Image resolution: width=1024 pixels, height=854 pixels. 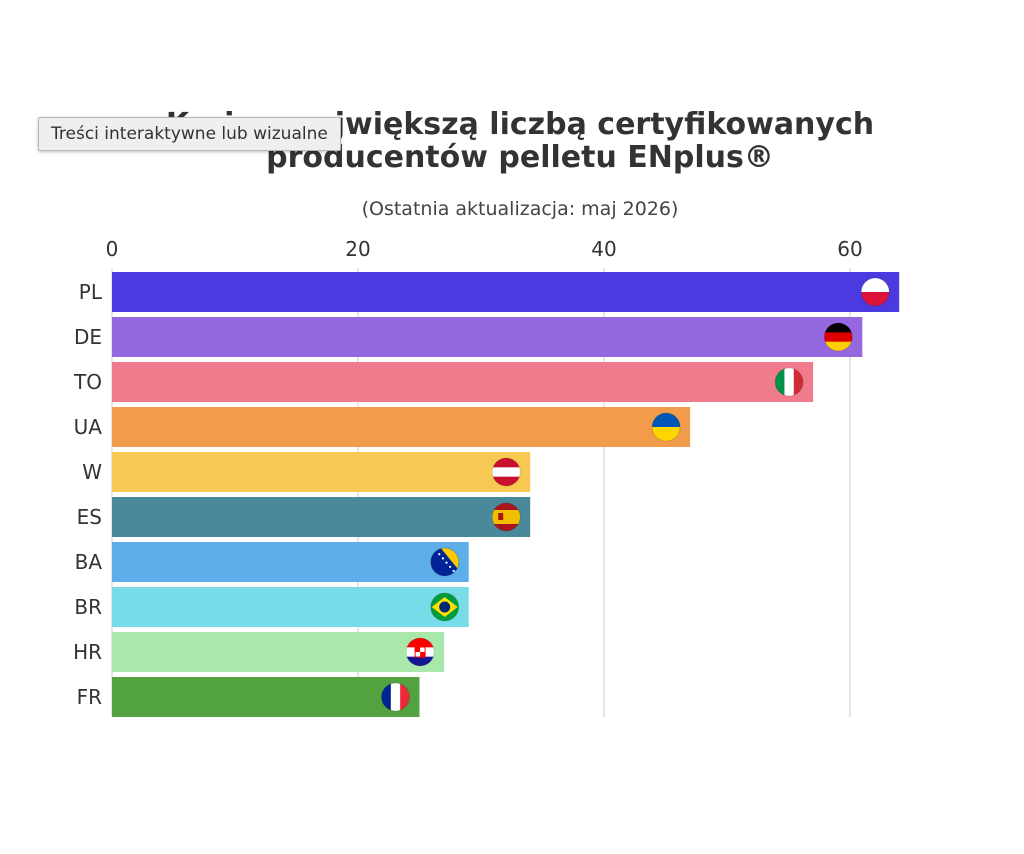 What do you see at coordinates (321, 517) in the screenshot?
I see `bar-es` at bounding box center [321, 517].